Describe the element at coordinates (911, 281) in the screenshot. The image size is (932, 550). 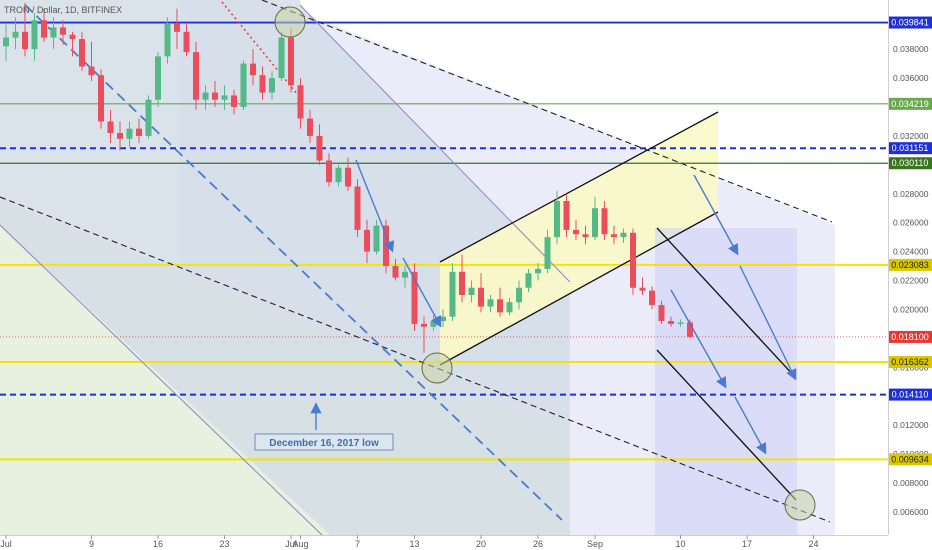
I see `y-tick-6: 0.022000` at that location.